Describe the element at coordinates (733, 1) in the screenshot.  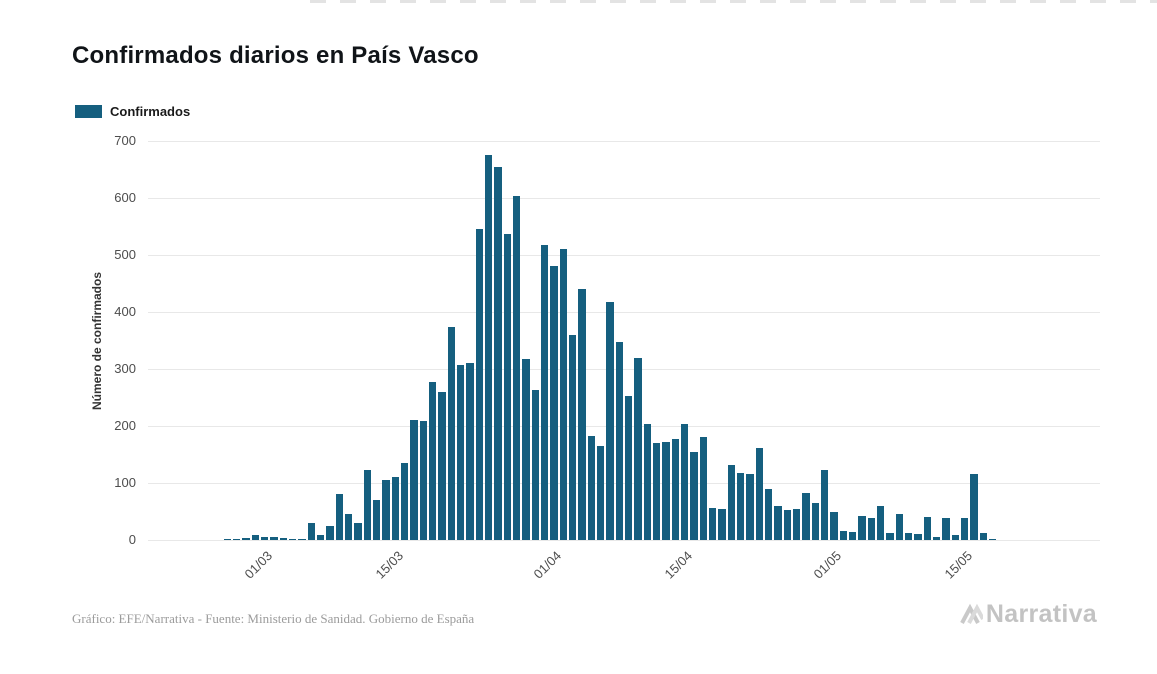
I see `top-edge-artifact` at that location.